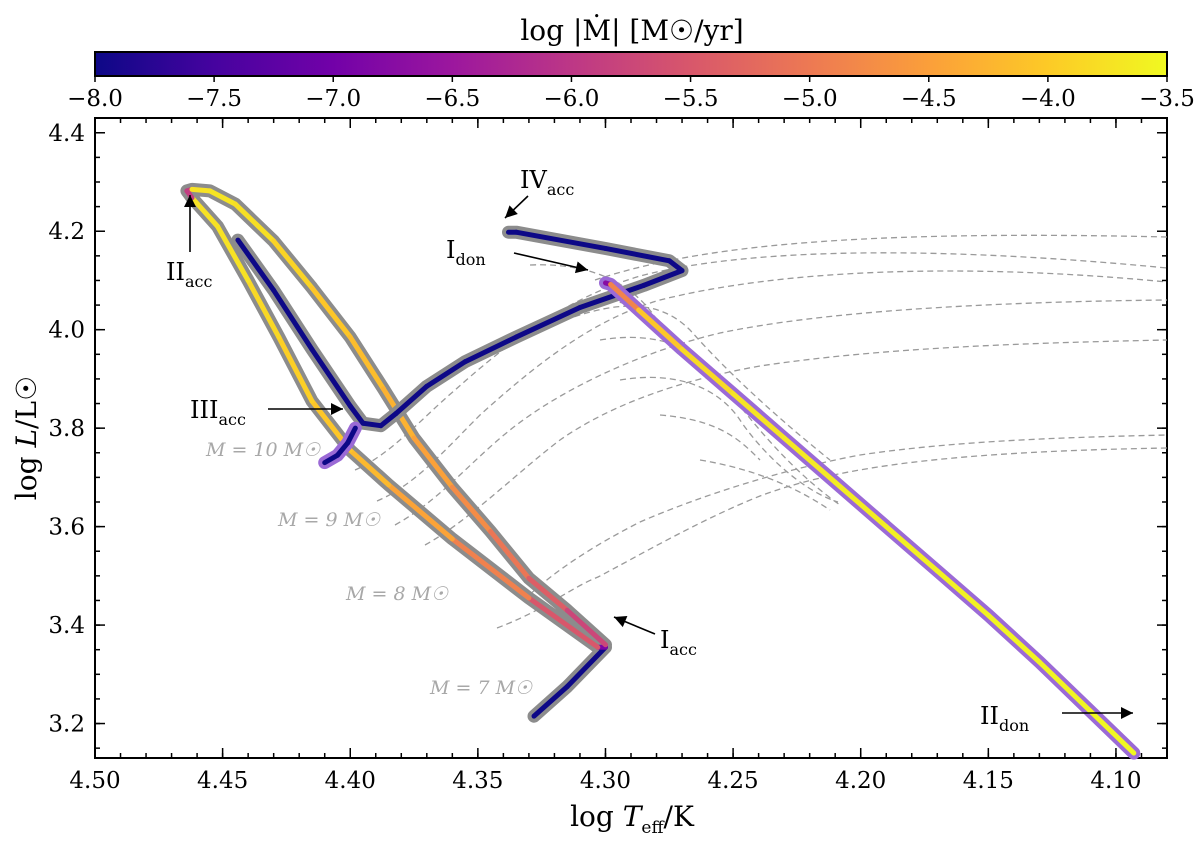 This screenshot has height=841, width=1200. Describe the element at coordinates (350, 781) in the screenshot. I see `x-tick-label: 4.40` at that location.